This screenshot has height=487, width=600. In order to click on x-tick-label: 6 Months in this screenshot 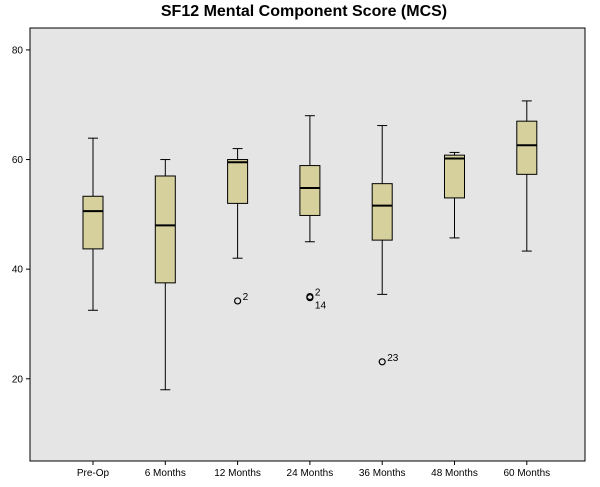, I will do `click(165, 473)`.